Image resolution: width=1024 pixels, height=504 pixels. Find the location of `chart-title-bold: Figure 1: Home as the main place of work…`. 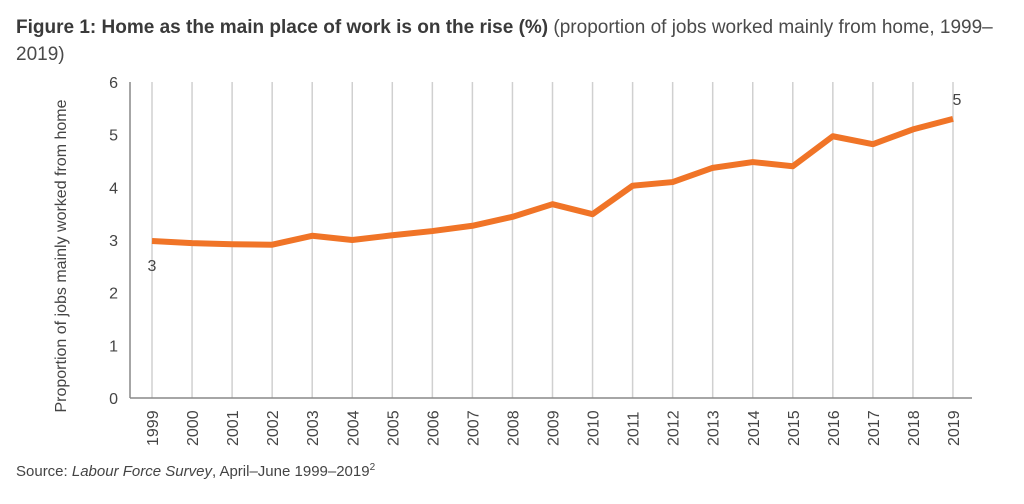

chart-title-bold: Figure 1: Home as the main place of work… is located at coordinates (282, 27).